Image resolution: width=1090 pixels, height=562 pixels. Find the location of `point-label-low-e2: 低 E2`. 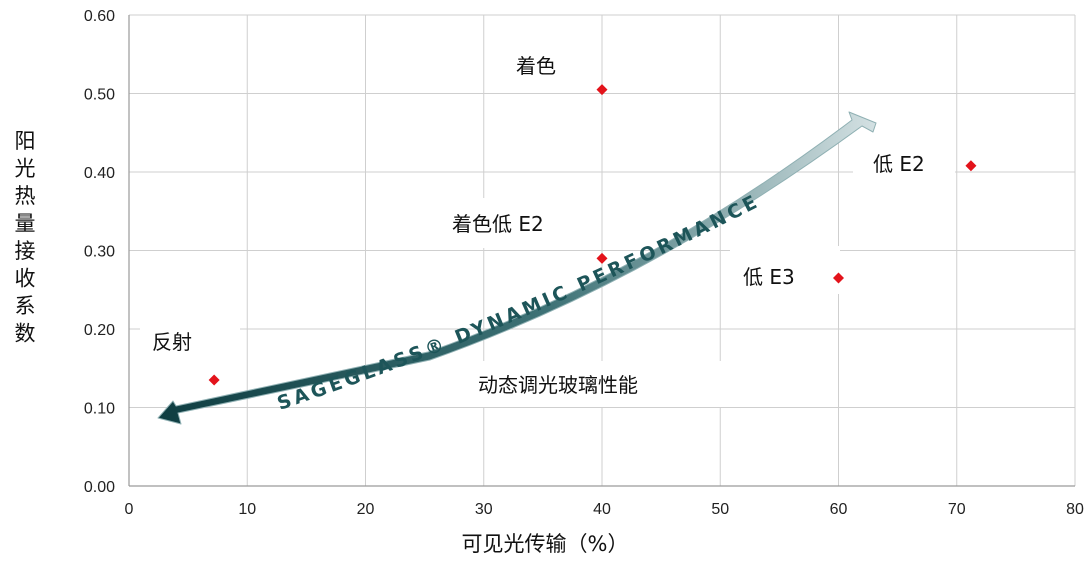

point-label-low-e2: 低 E2 is located at coordinates (899, 164).